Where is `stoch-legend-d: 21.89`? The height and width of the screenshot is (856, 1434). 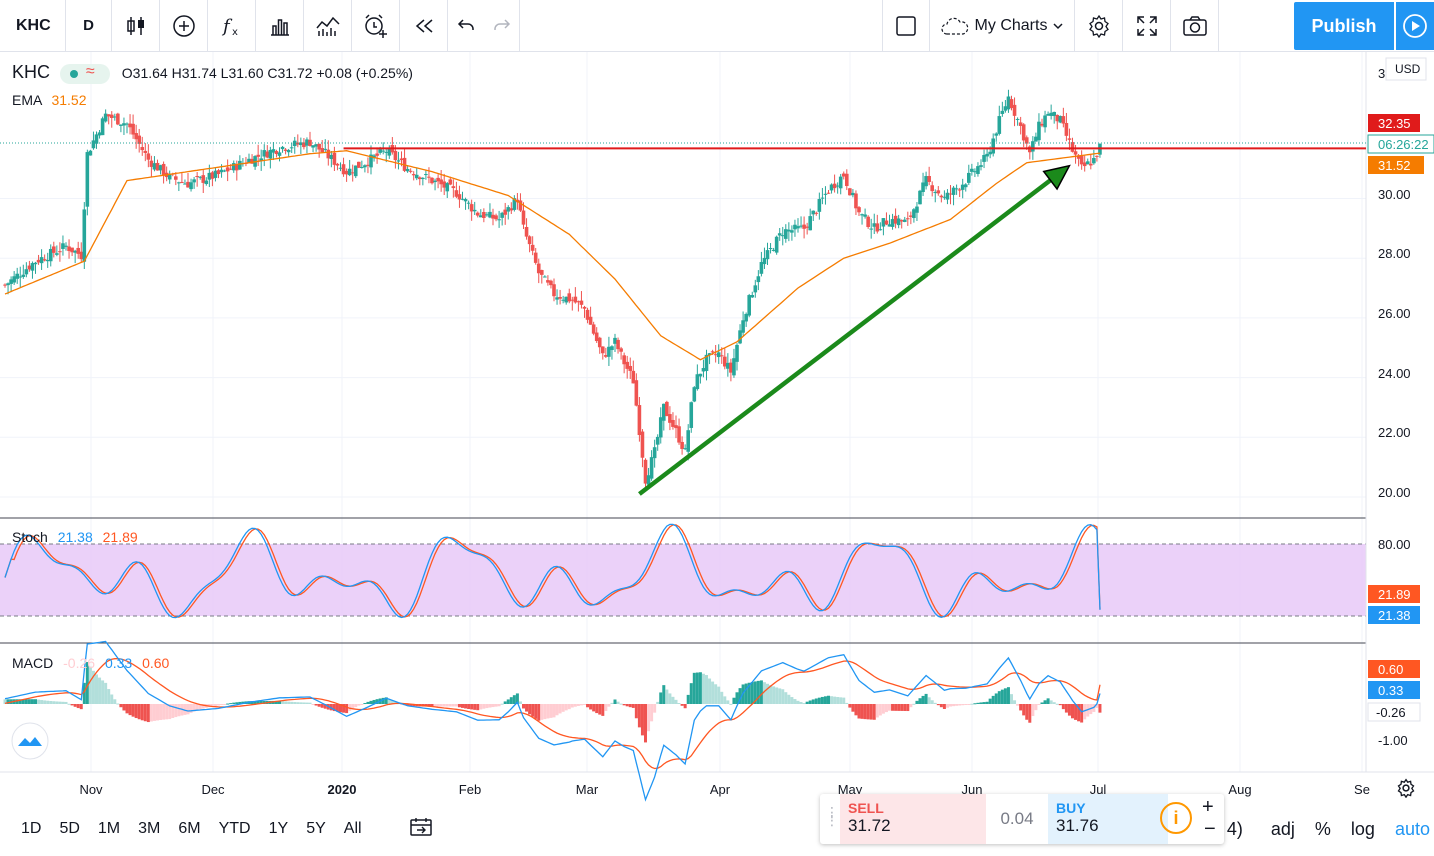 stoch-legend-d: 21.89 is located at coordinates (120, 537).